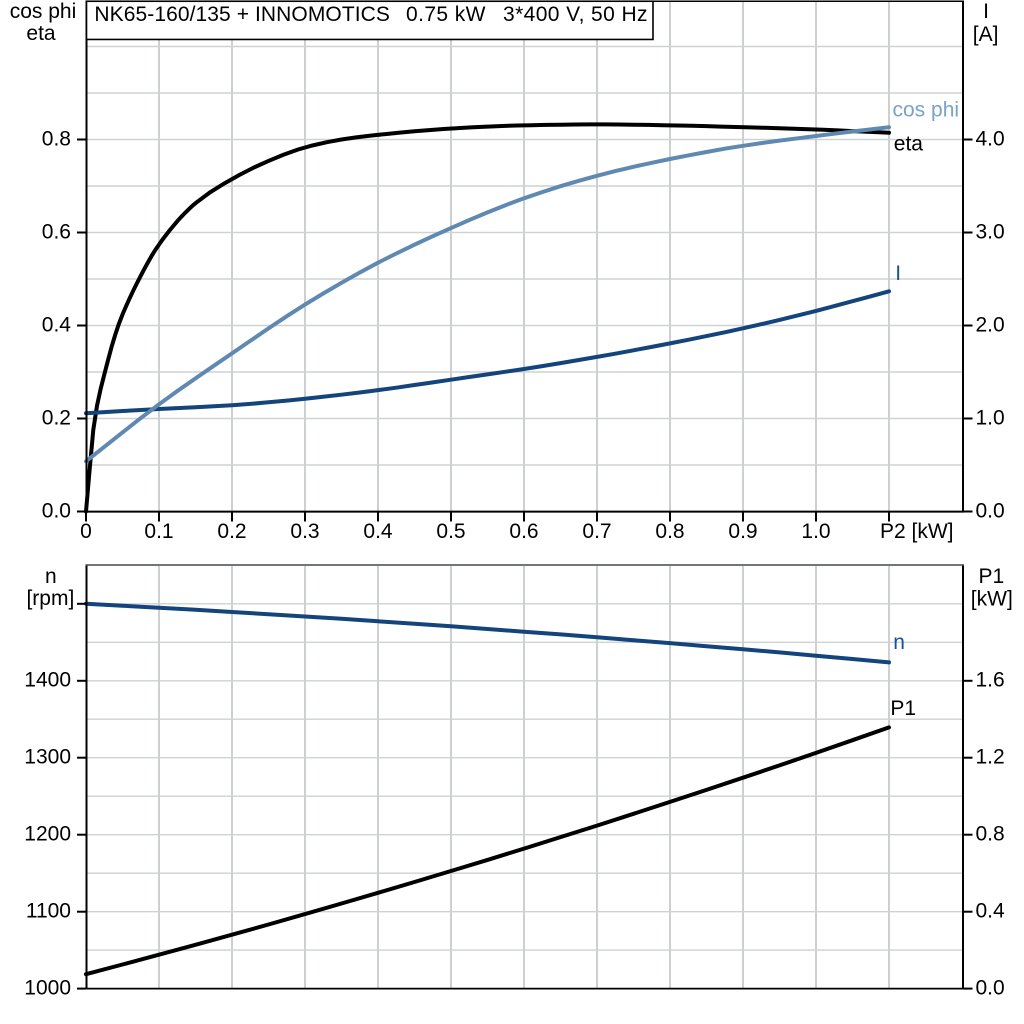 This screenshot has width=1024, height=1024. Describe the element at coordinates (47, 987) in the screenshot. I see `svg-text: 1000` at that location.